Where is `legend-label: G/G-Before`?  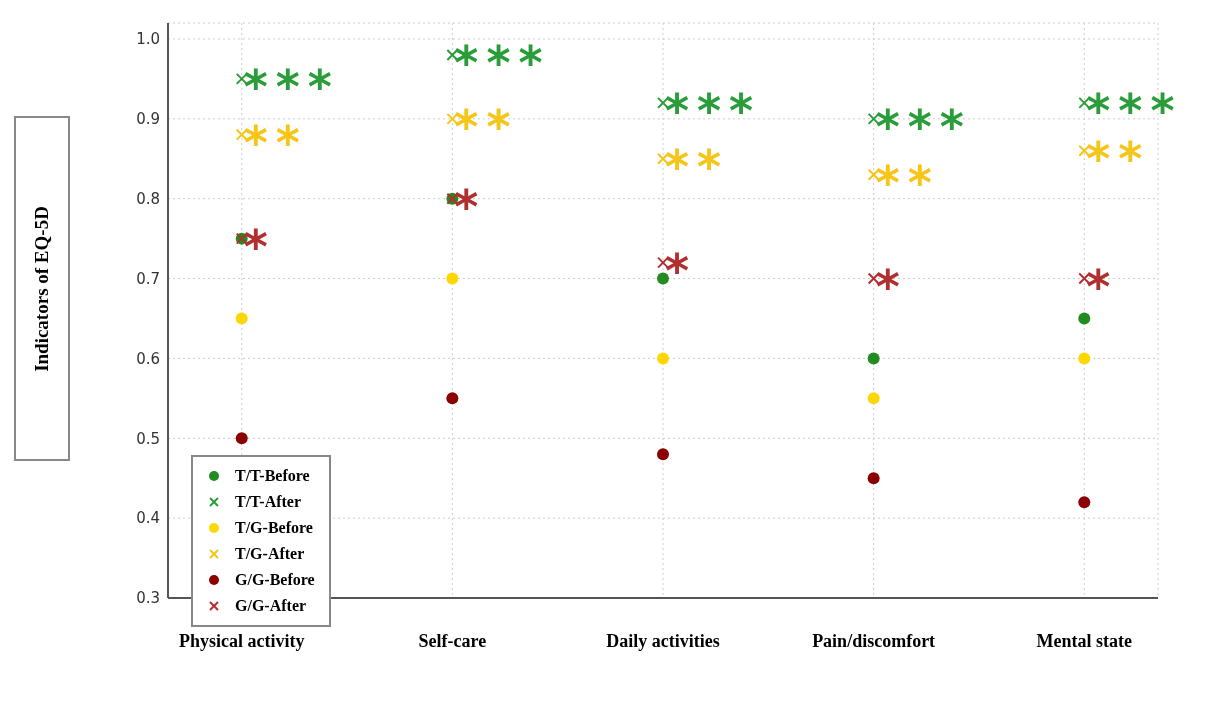
legend-label: G/G-Before is located at coordinates (275, 580).